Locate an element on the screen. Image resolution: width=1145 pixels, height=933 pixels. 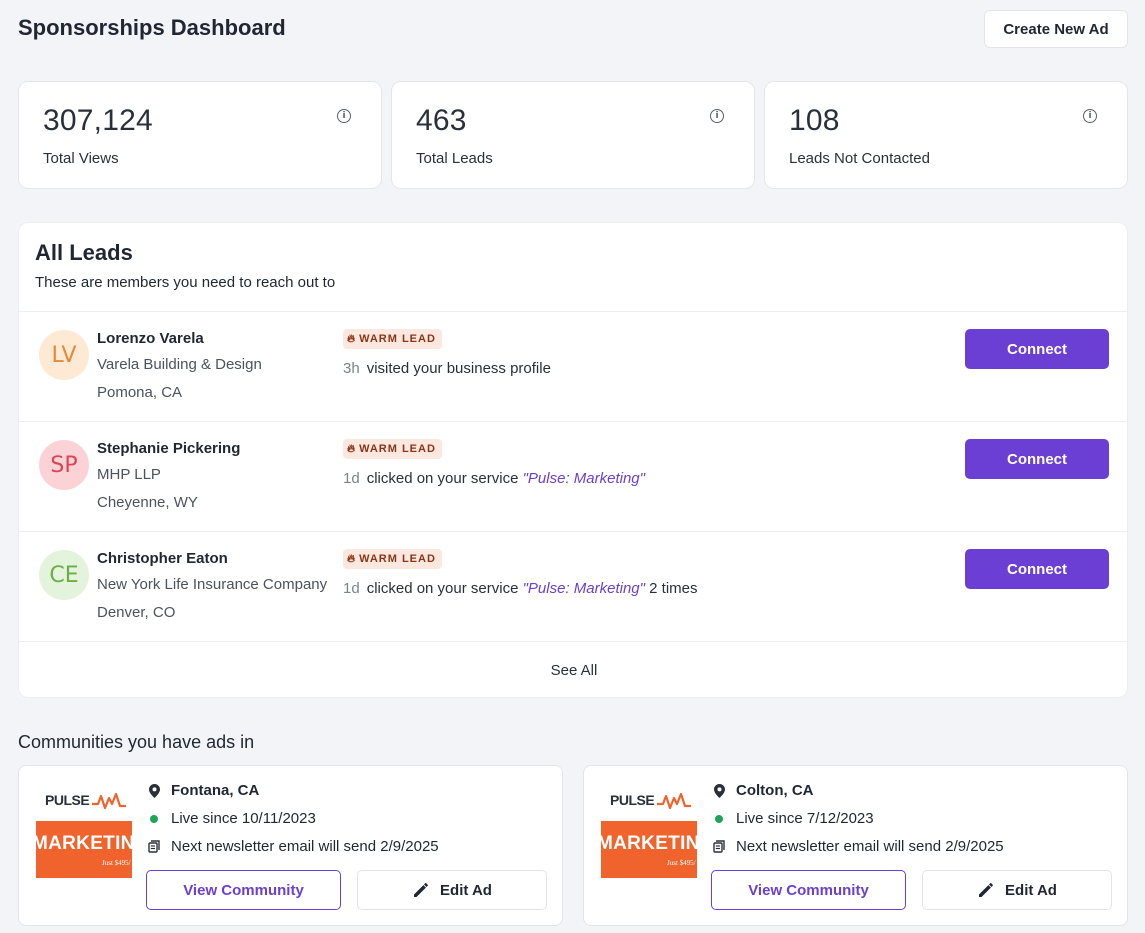
stat-card-total-views: 307,124 Total Views i is located at coordinates (200, 135).